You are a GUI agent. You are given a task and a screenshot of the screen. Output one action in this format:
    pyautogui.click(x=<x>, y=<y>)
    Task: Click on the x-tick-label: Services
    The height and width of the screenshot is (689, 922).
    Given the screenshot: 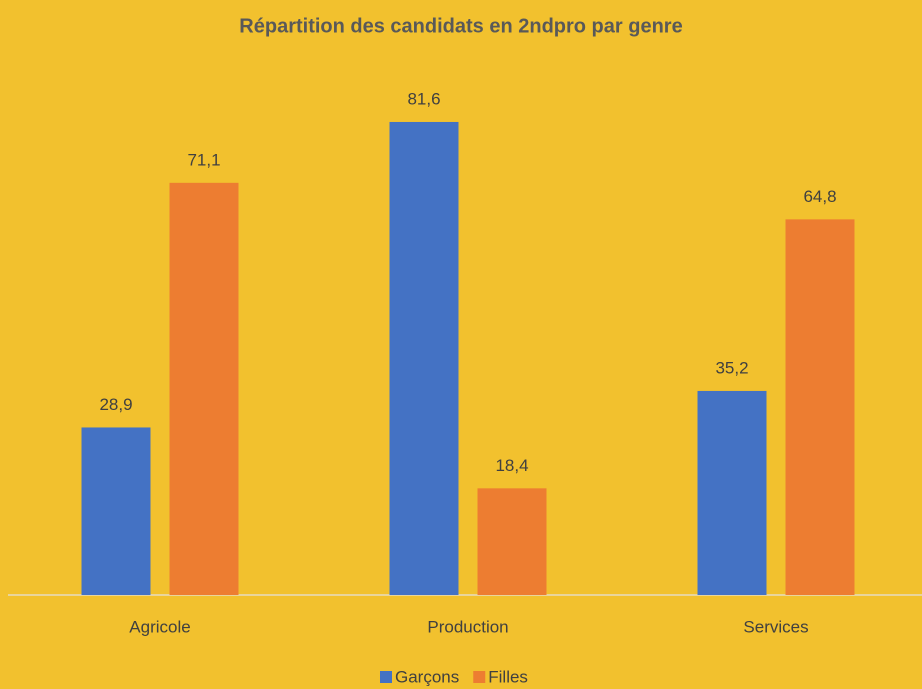 What is the action you would take?
    pyautogui.click(x=775, y=626)
    